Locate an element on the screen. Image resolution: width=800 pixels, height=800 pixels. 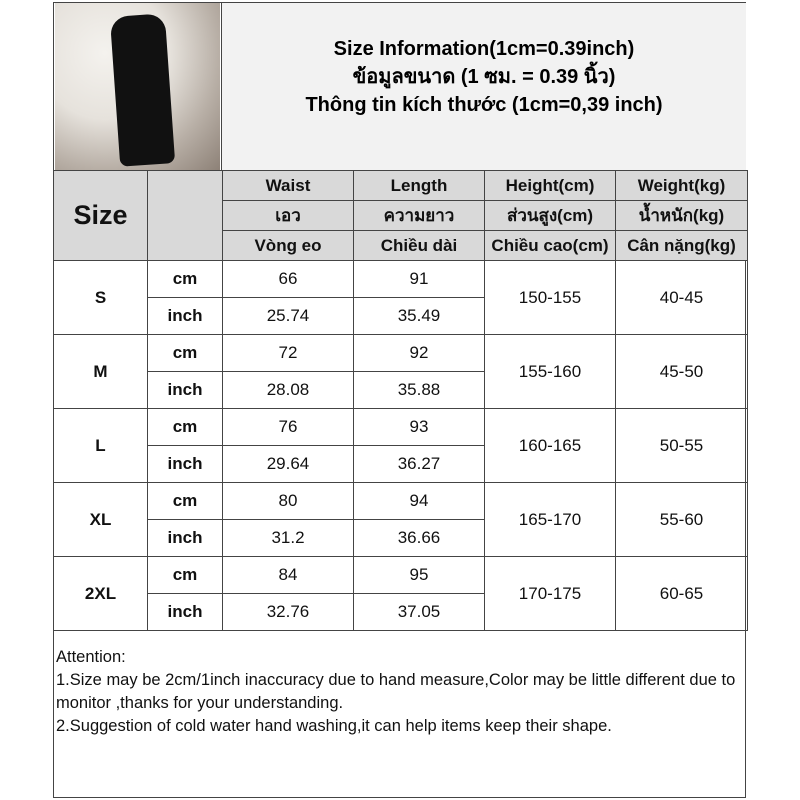
table-row: 2XL cm 84 95 170-175 60-65 is located at coordinates (400, 593).